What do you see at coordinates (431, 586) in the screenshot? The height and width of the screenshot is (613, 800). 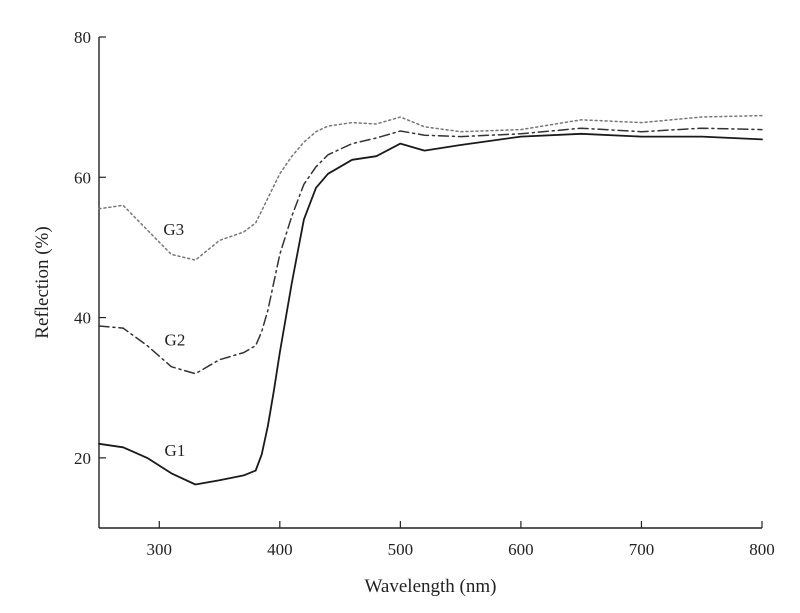 I see `x-axis-title: Wavelength (nm)` at bounding box center [431, 586].